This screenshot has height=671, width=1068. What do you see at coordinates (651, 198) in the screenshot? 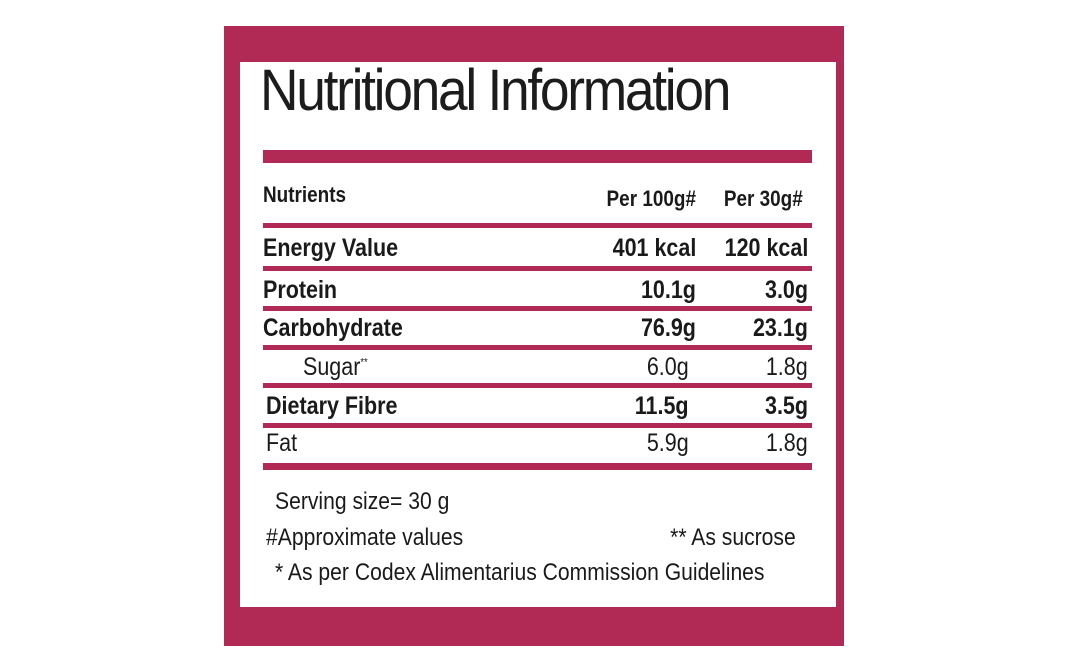
I see `header-per-100g: Per 100g#` at bounding box center [651, 198].